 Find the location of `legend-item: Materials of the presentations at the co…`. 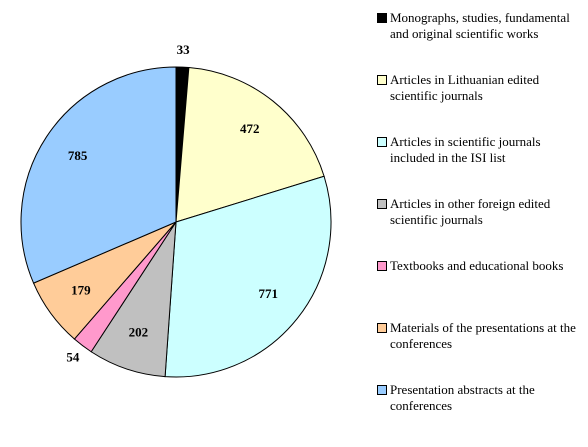

legend-item: Materials of the presentations at the co… is located at coordinates (478, 351).